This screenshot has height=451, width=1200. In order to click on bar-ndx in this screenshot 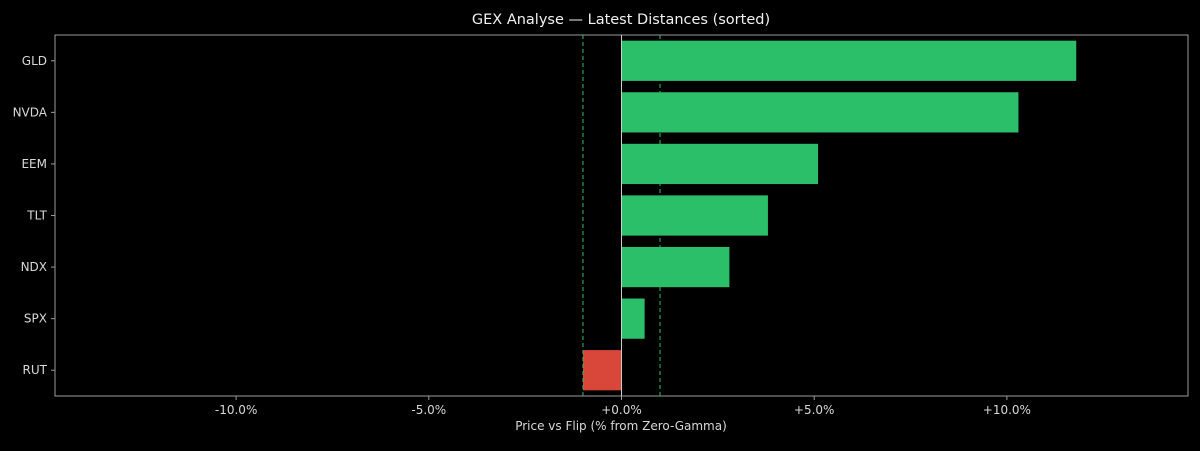, I will do `click(675, 267)`.